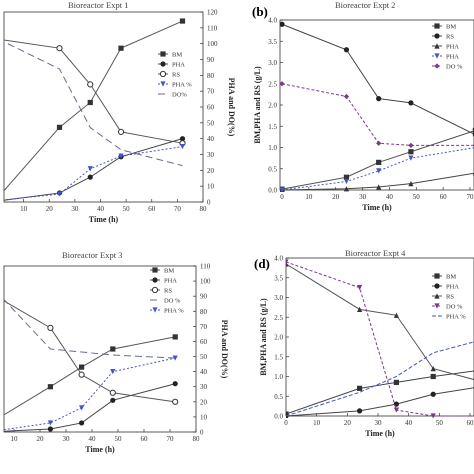 The height and width of the screenshot is (474, 474). I want to click on y-tick-label: 3.0, so click(278, 298).